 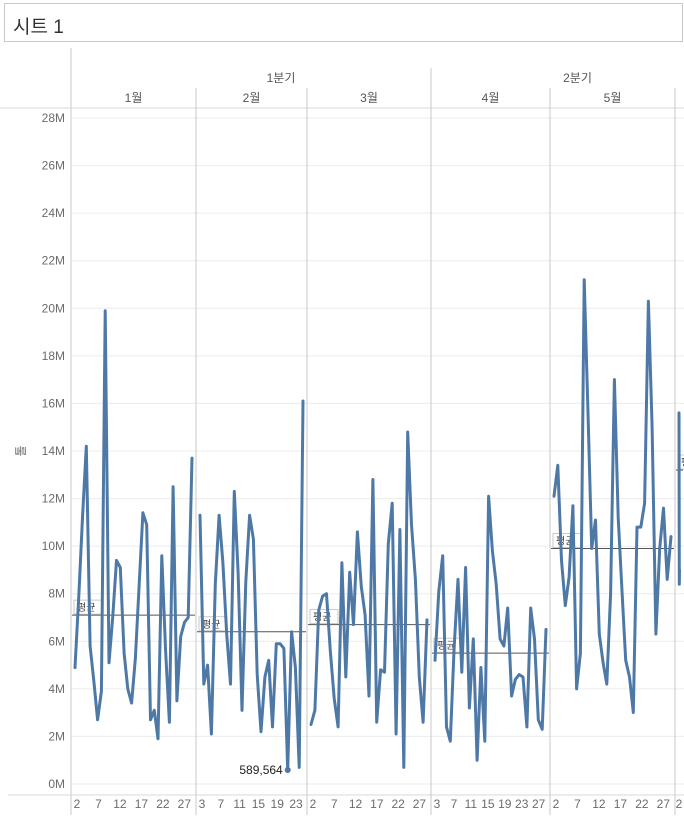 What do you see at coordinates (682, 463) in the screenshot?
I see `average-label: 평` at bounding box center [682, 463].